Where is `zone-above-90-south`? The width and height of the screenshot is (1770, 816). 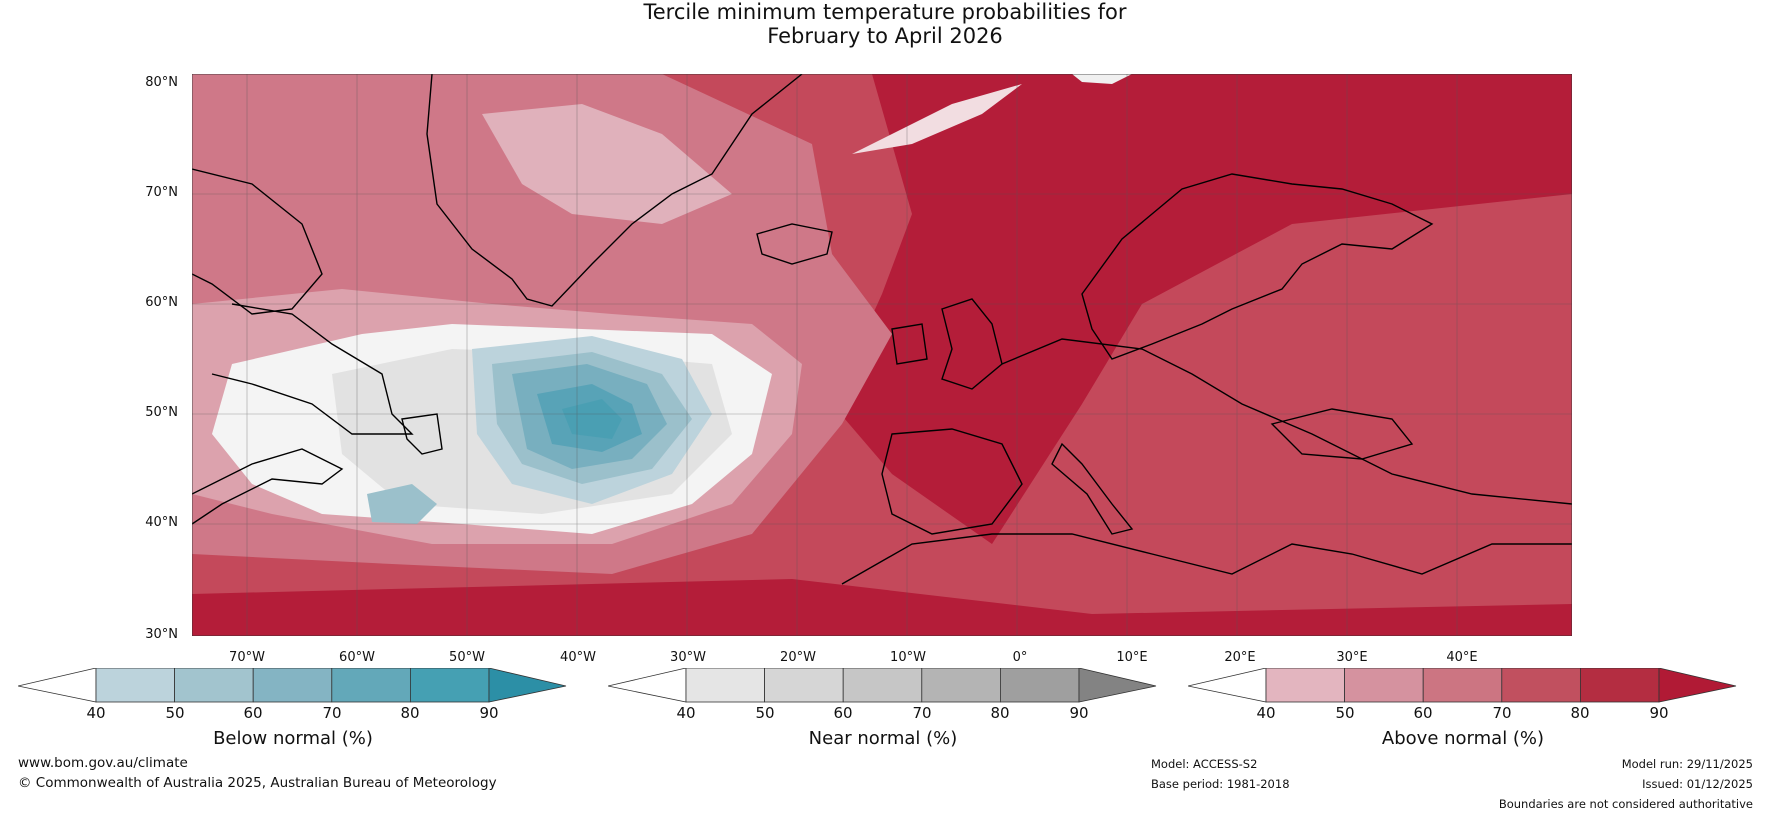 zone-above-90-south is located at coordinates (882, 607).